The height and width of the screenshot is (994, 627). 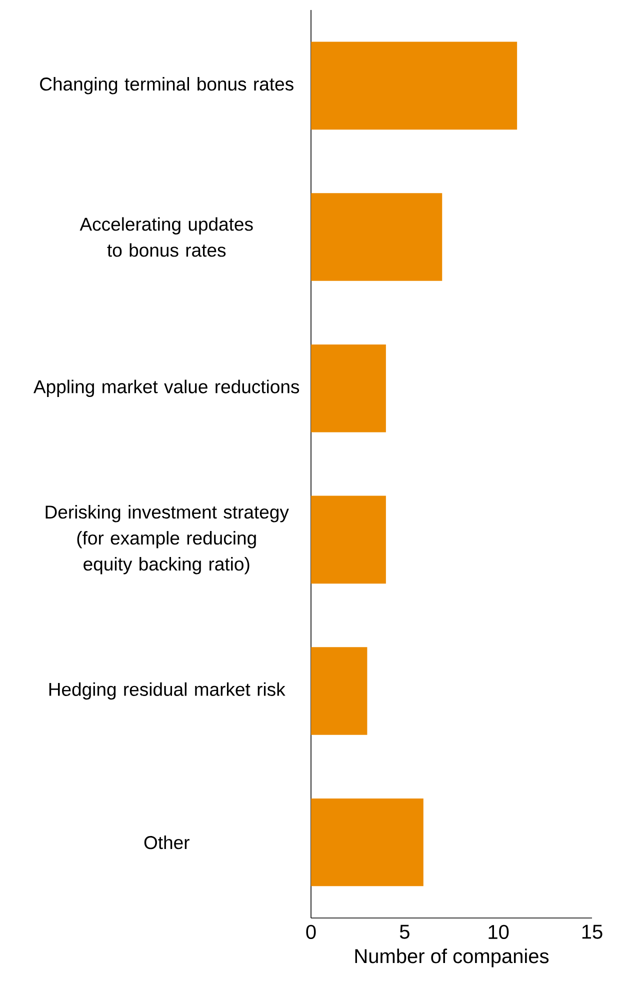 I want to click on x-tick-label: 5, so click(x=405, y=931).